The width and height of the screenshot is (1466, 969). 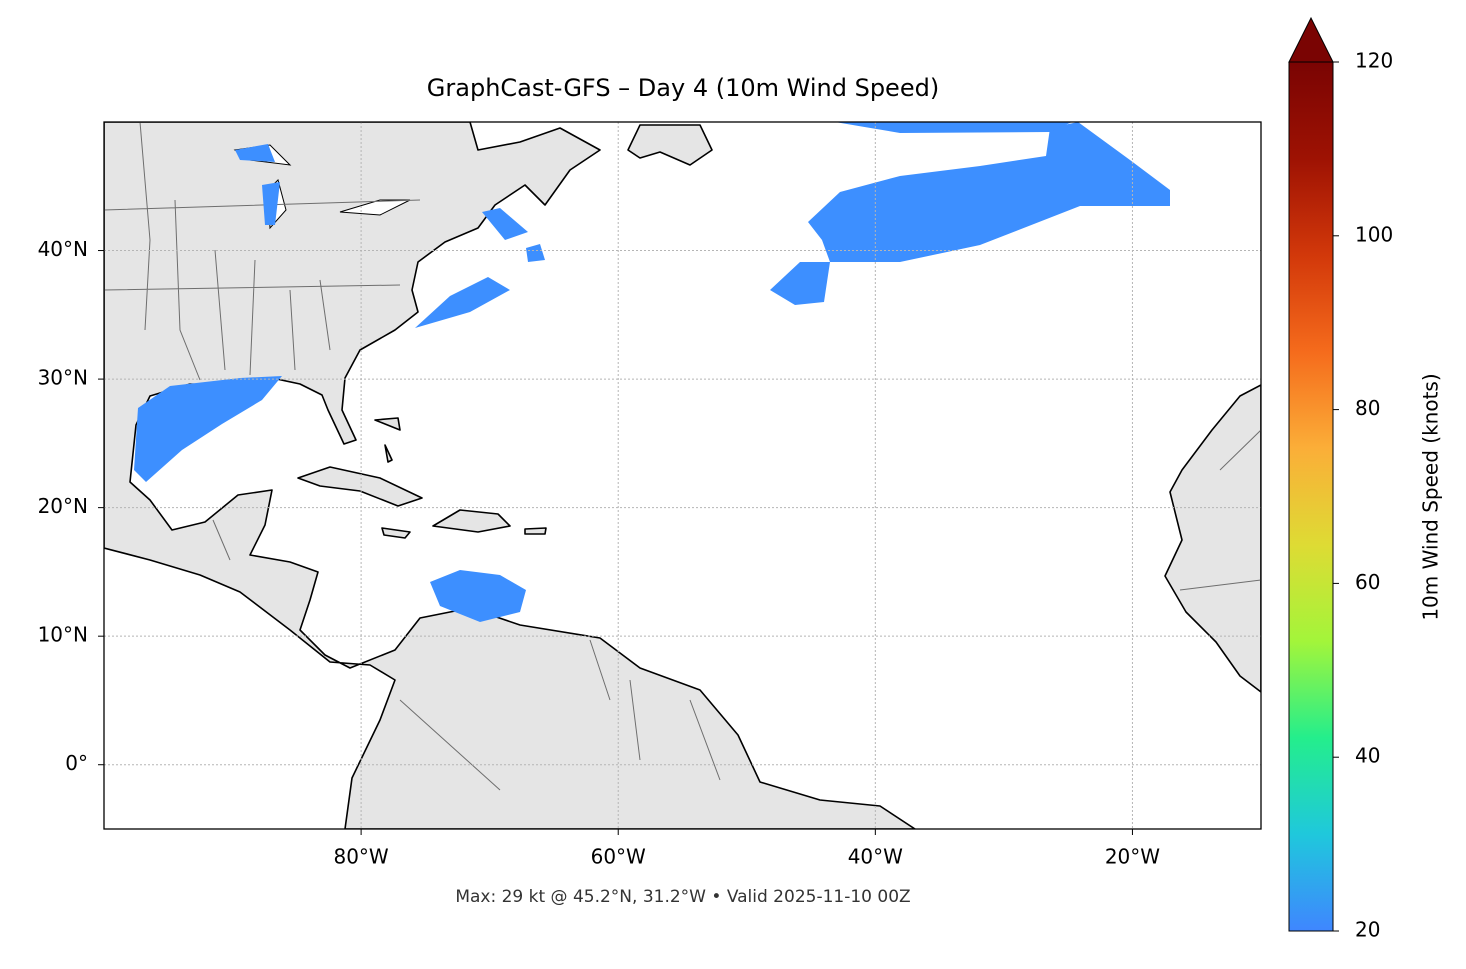 What do you see at coordinates (471, 521) in the screenshot?
I see `hispaniola` at bounding box center [471, 521].